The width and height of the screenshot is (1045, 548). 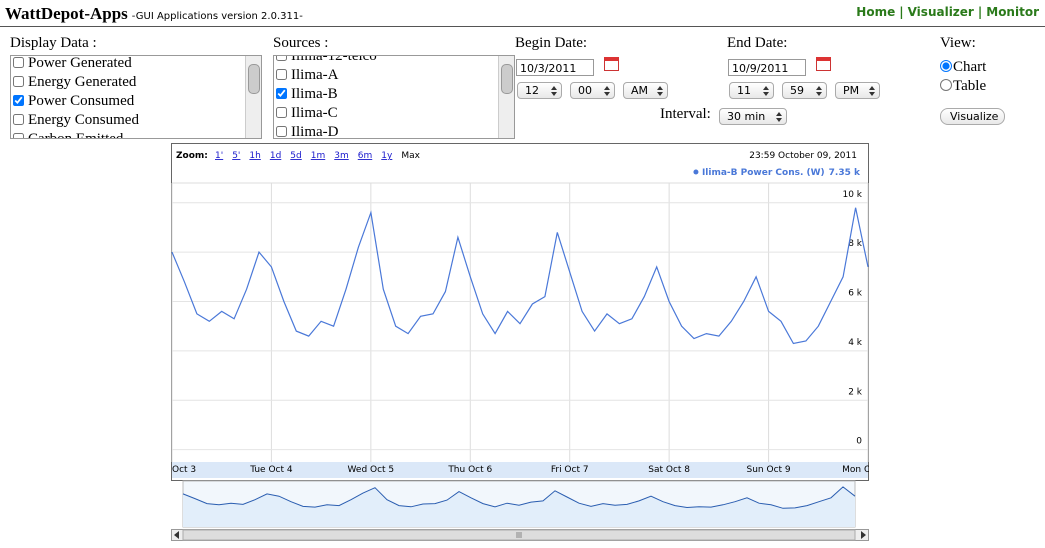 I want to click on list-item: Energy Consumed, so click(x=76, y=120).